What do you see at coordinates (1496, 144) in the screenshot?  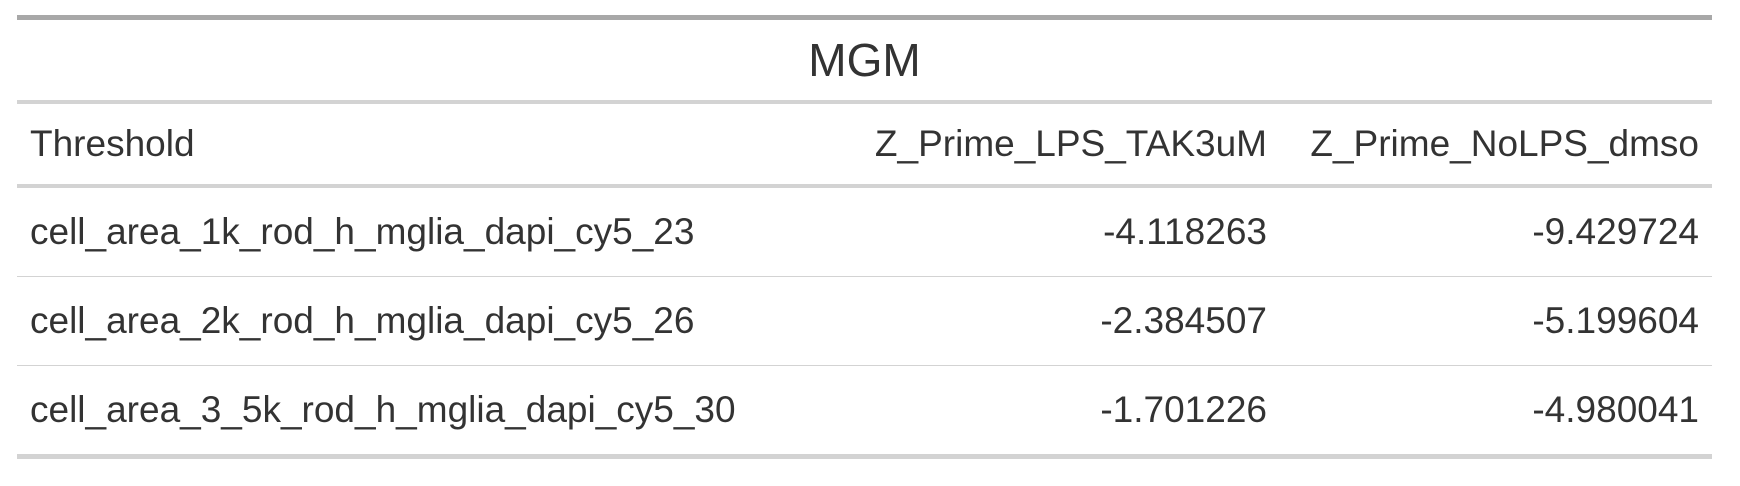 I see `column-header-z-prime-nolps-dmso: Z_Prime_NoLPS_dmso` at bounding box center [1496, 144].